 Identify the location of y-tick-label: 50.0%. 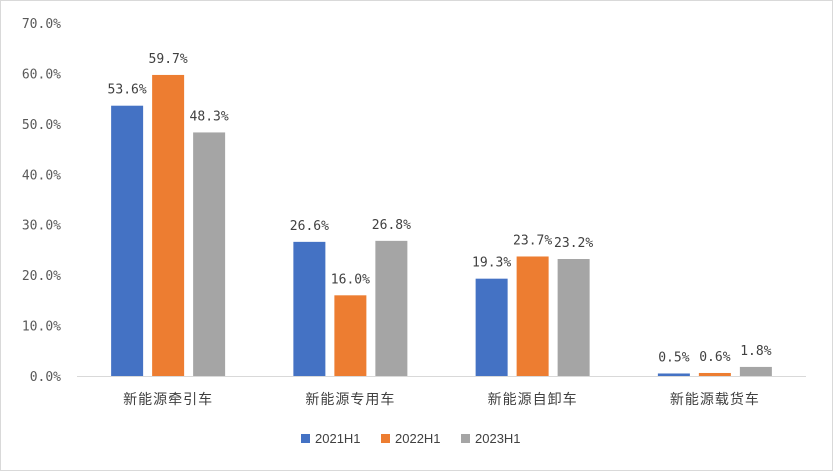
(41, 125).